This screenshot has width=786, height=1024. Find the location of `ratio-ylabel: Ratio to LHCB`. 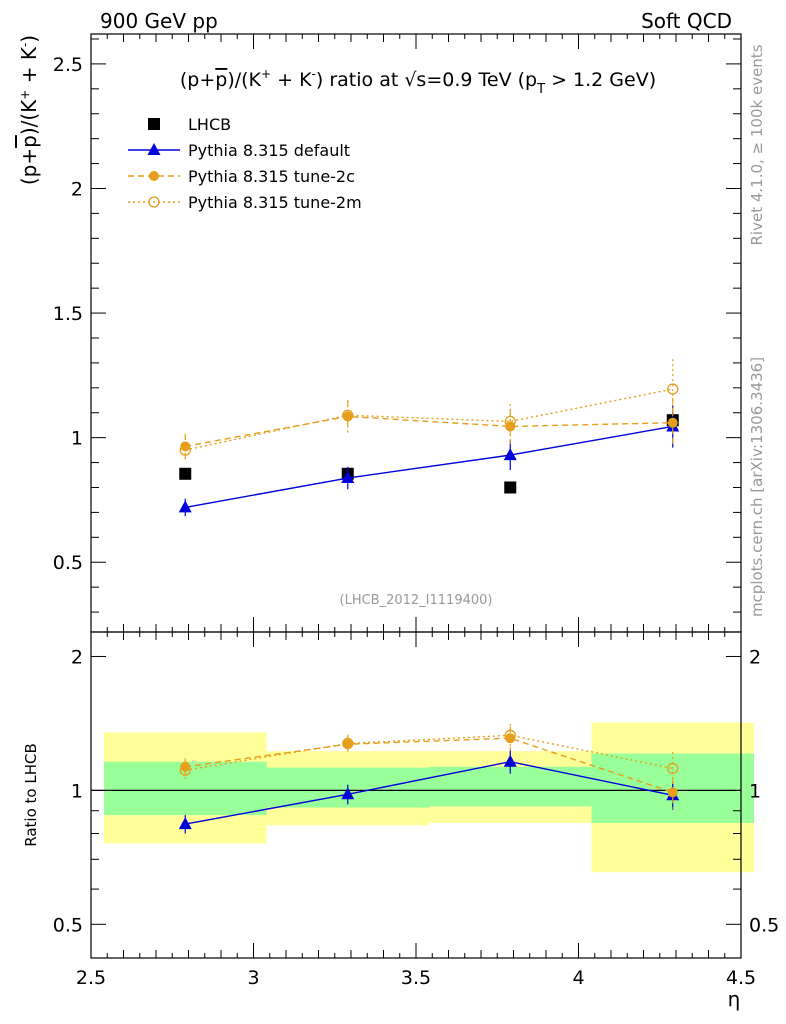

ratio-ylabel: Ratio to LHCB is located at coordinates (31, 795).